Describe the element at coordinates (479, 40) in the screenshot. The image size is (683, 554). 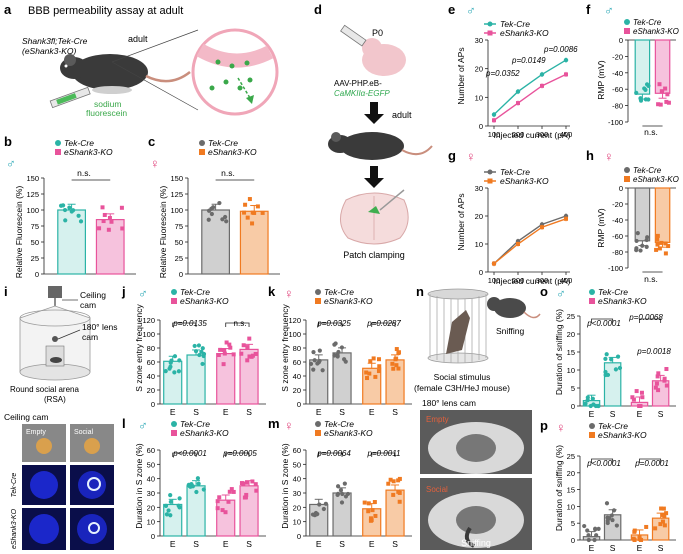
I see `y-tick-label-e: 30` at that location.